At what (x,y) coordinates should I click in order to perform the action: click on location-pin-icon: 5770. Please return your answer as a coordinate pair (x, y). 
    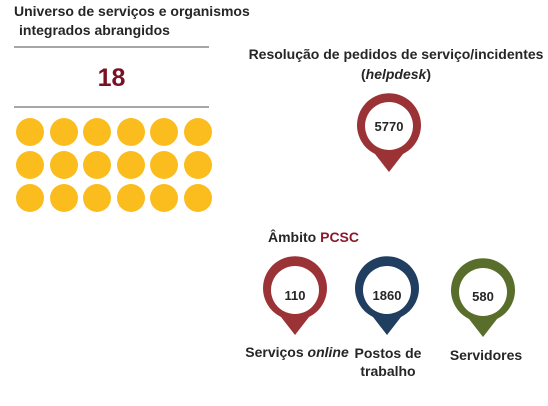
    Looking at the image, I should click on (389, 132).